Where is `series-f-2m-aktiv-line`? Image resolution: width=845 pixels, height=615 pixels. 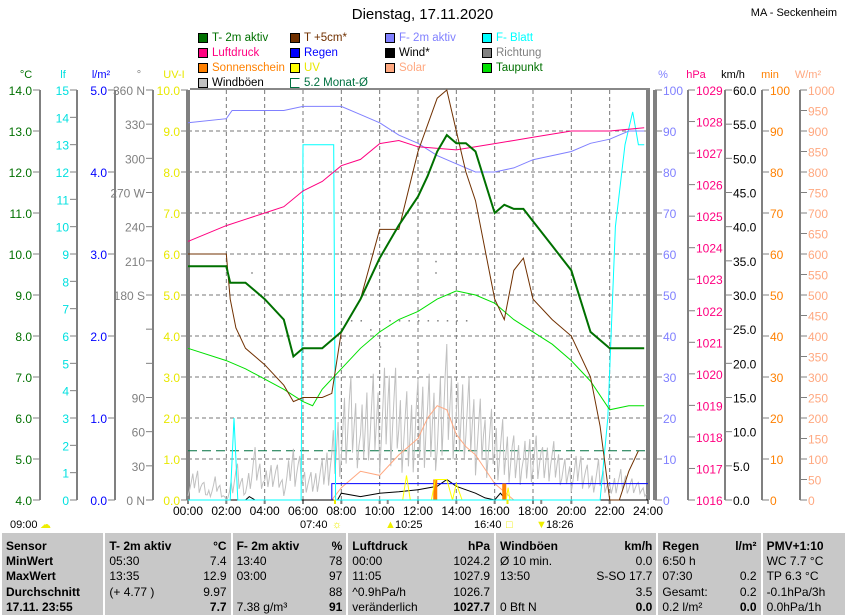
series-f-2m-aktiv-line is located at coordinates (416, 139).